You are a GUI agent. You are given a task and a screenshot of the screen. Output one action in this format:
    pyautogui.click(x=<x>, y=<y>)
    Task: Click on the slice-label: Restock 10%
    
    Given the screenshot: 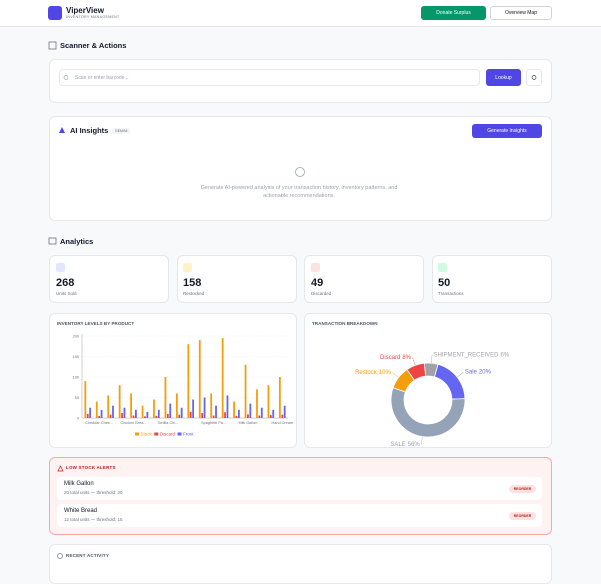 What is the action you would take?
    pyautogui.click(x=373, y=373)
    